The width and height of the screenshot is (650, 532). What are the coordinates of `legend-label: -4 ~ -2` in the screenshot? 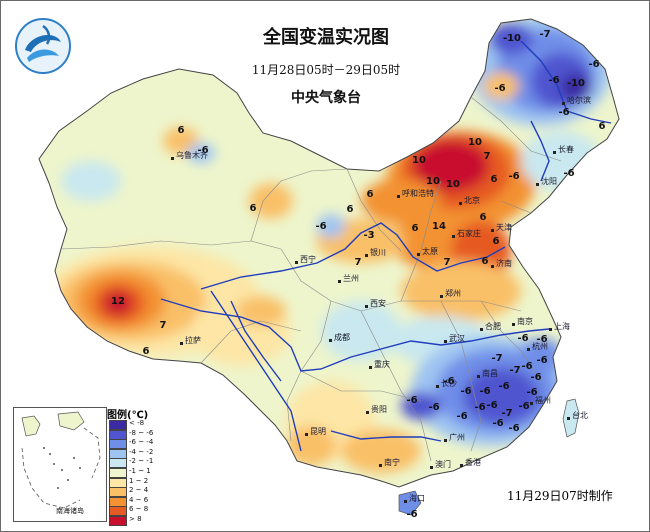 It's located at (141, 451).